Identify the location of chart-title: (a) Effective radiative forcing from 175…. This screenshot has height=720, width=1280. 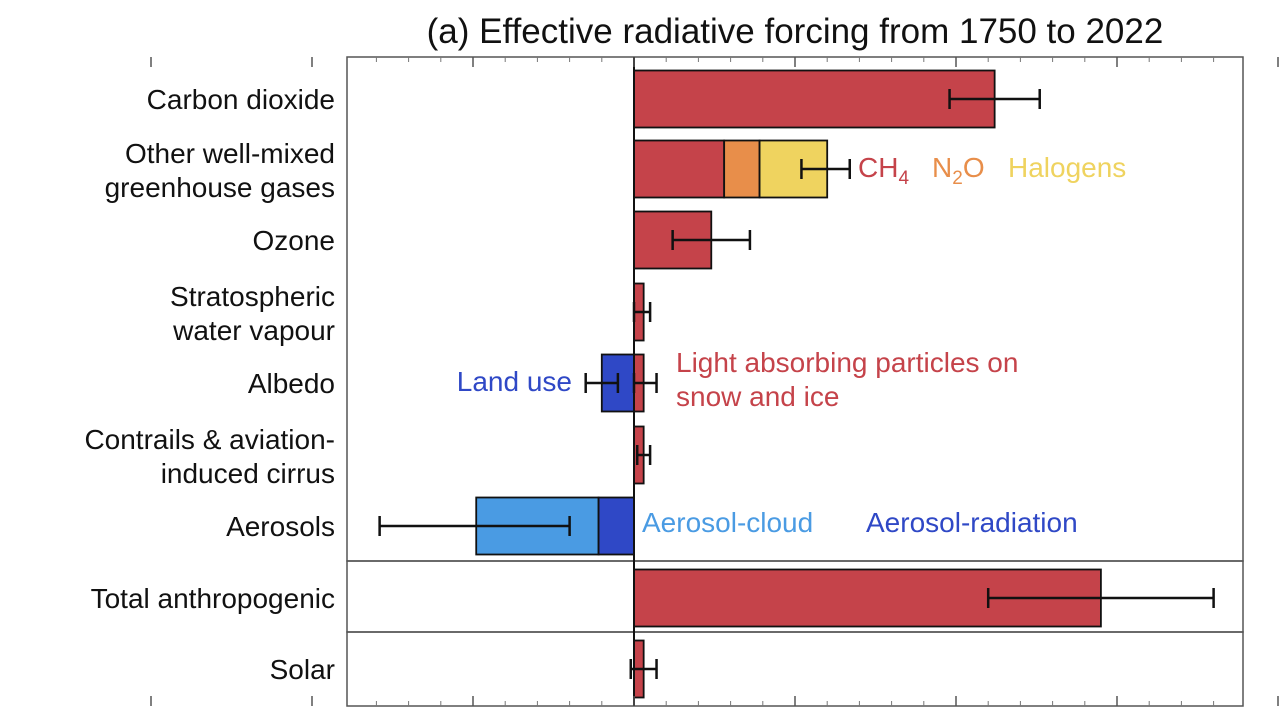
(795, 31).